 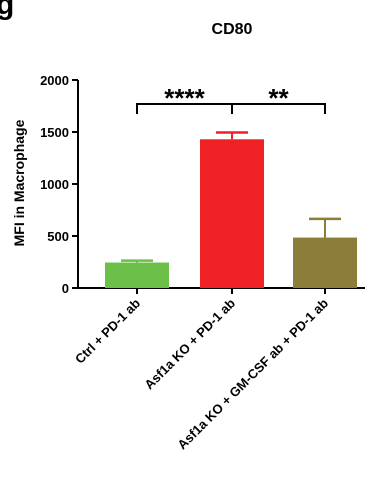 I want to click on y-tick-label: 1500, so click(x=54, y=132).